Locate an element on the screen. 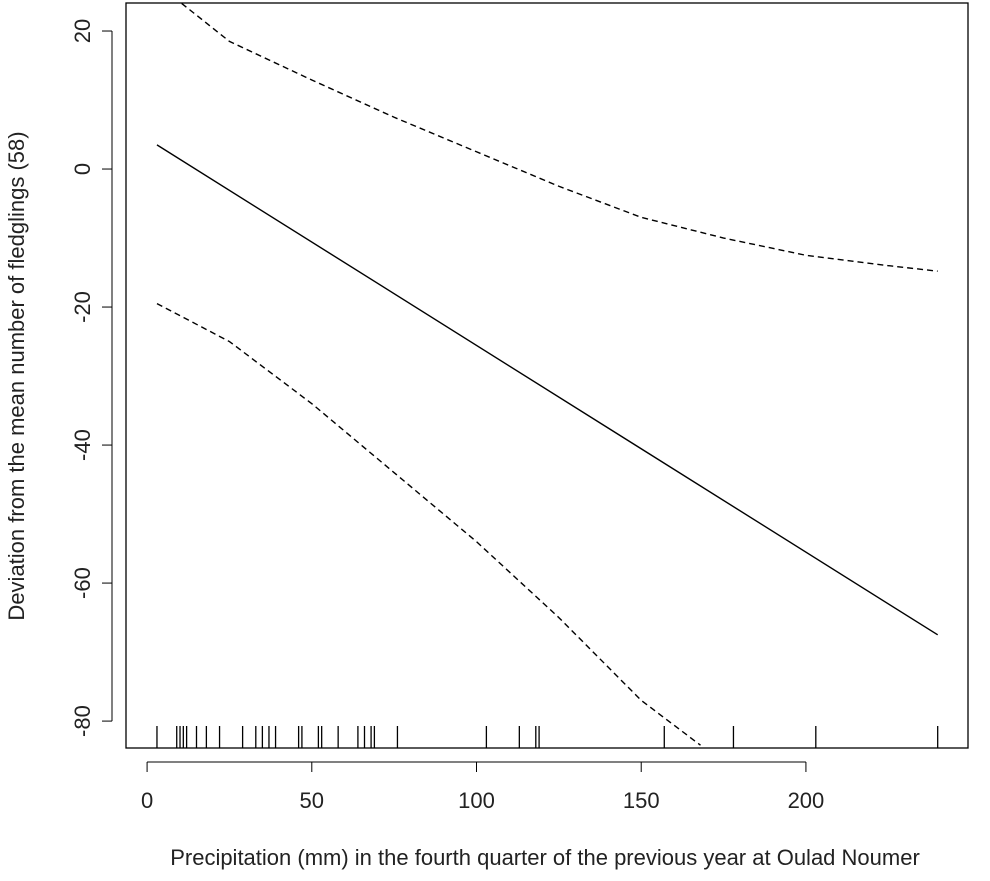  y-tick-label: -60 is located at coordinates (82, 583).